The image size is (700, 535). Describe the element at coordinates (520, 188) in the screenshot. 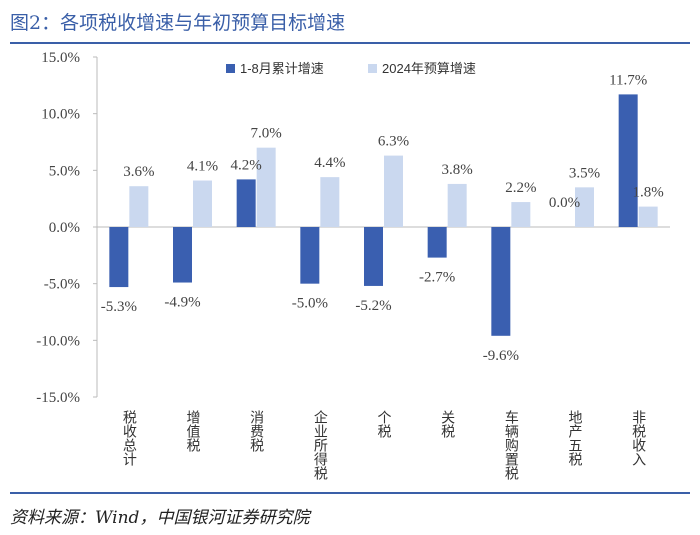

I see `data-label-budget: 2.2%` at that location.